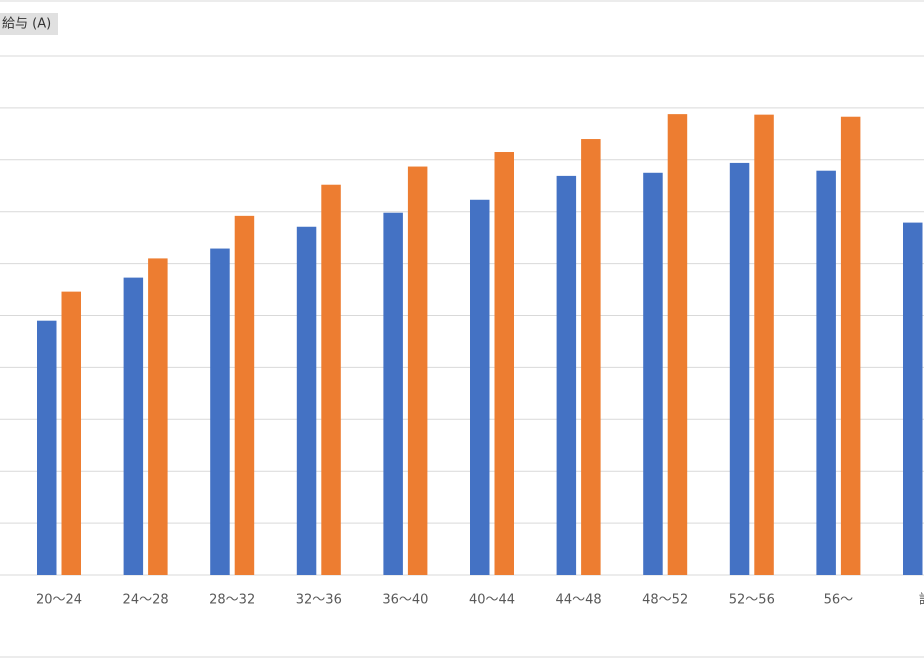 The height and width of the screenshot is (660, 924). I want to click on x-tick-label: 36～40, so click(405, 600).